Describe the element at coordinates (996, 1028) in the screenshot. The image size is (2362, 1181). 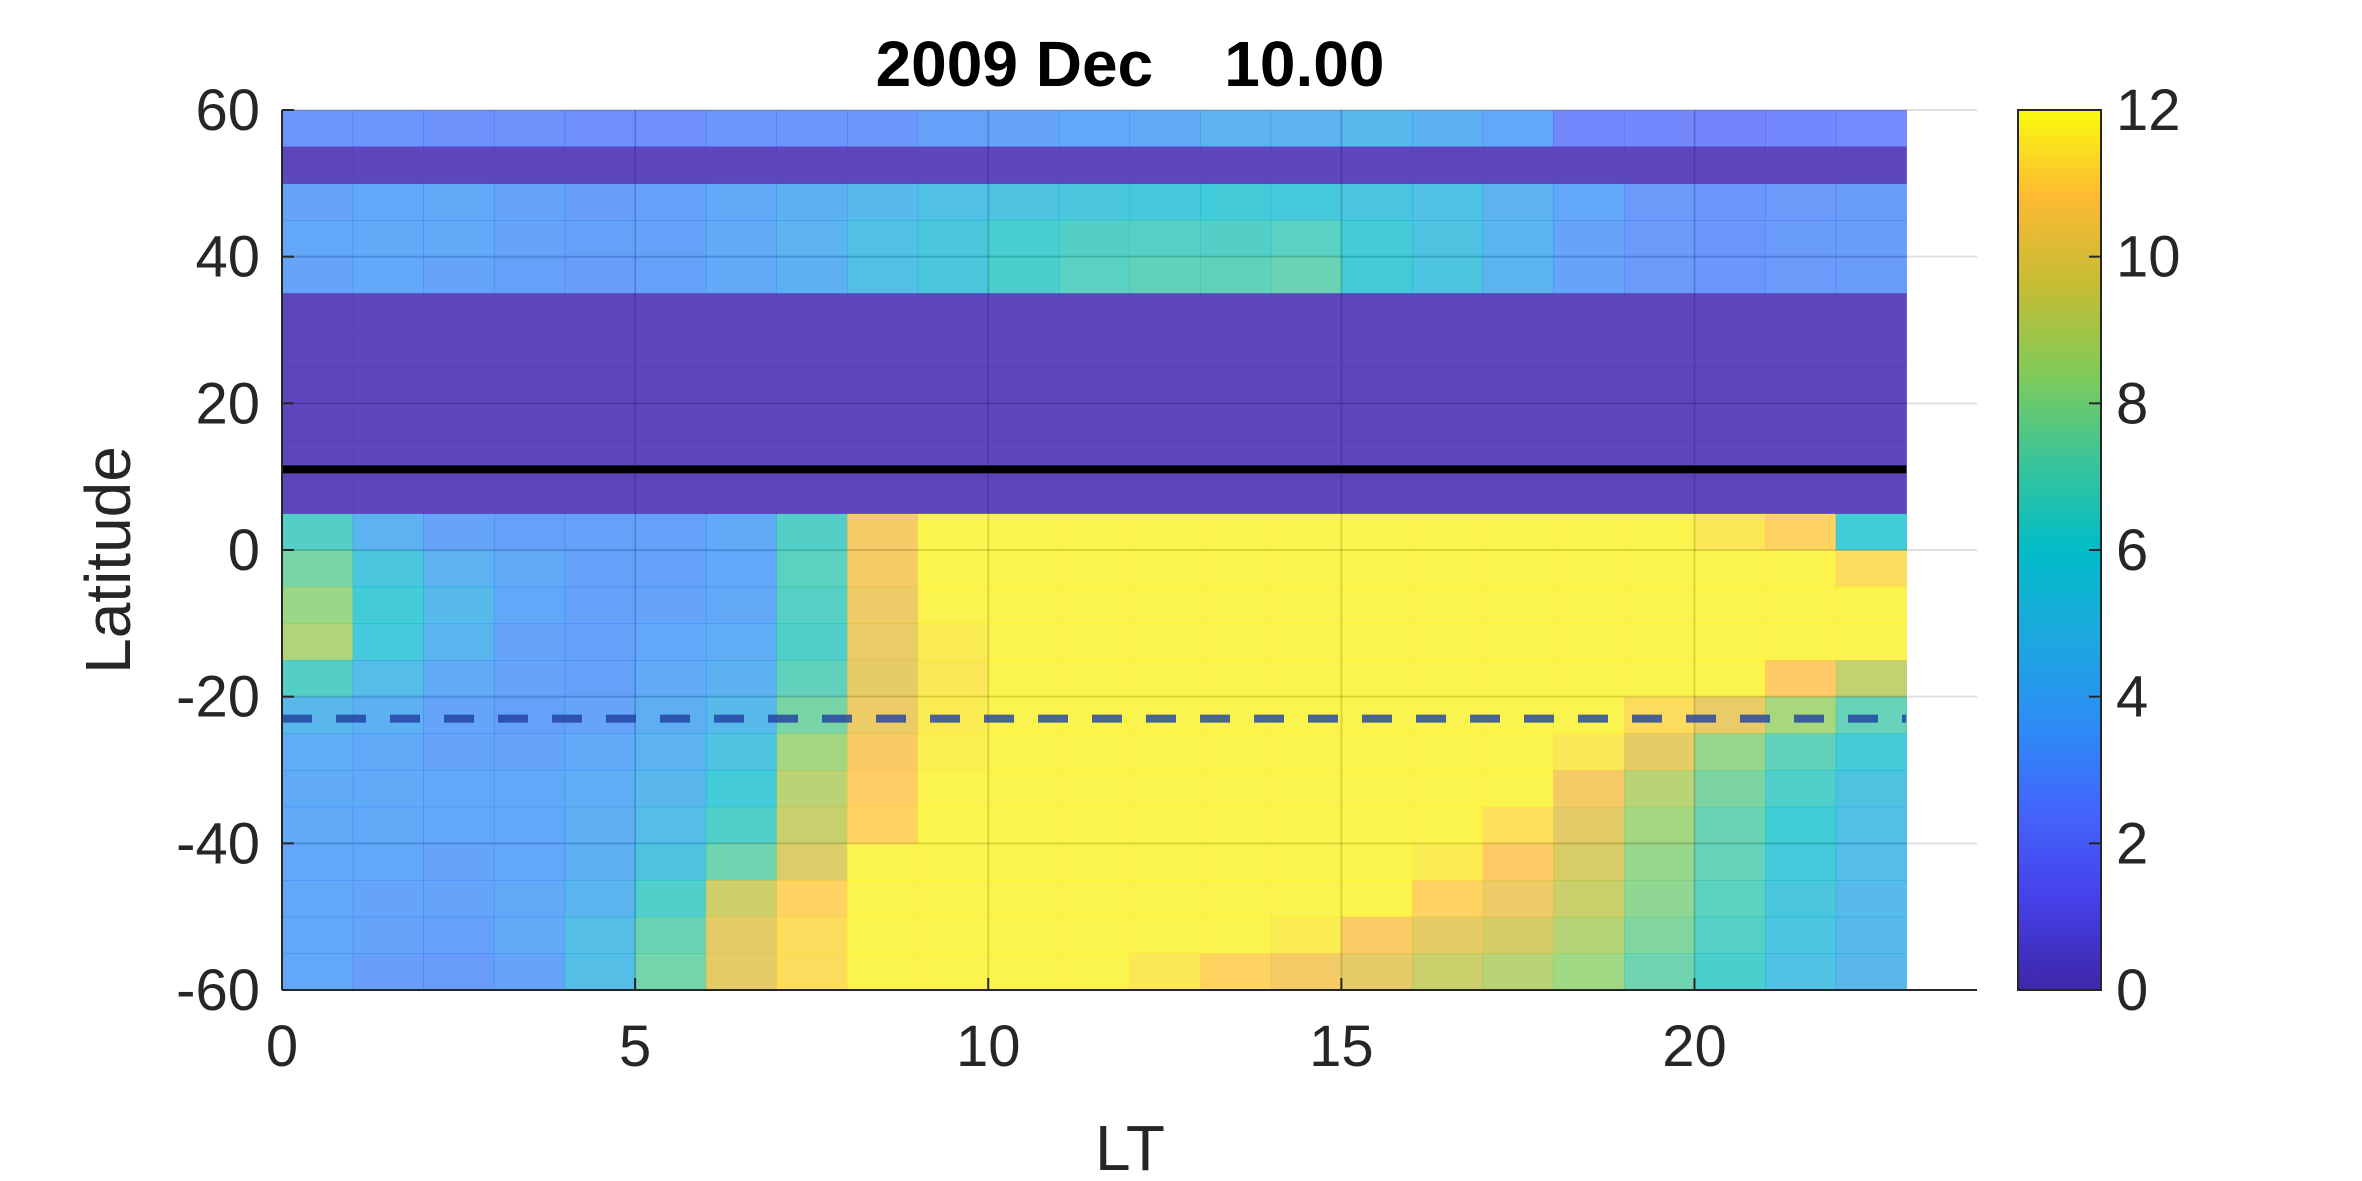
I see `x-tick-labels: 0 5 10 15 20` at that location.